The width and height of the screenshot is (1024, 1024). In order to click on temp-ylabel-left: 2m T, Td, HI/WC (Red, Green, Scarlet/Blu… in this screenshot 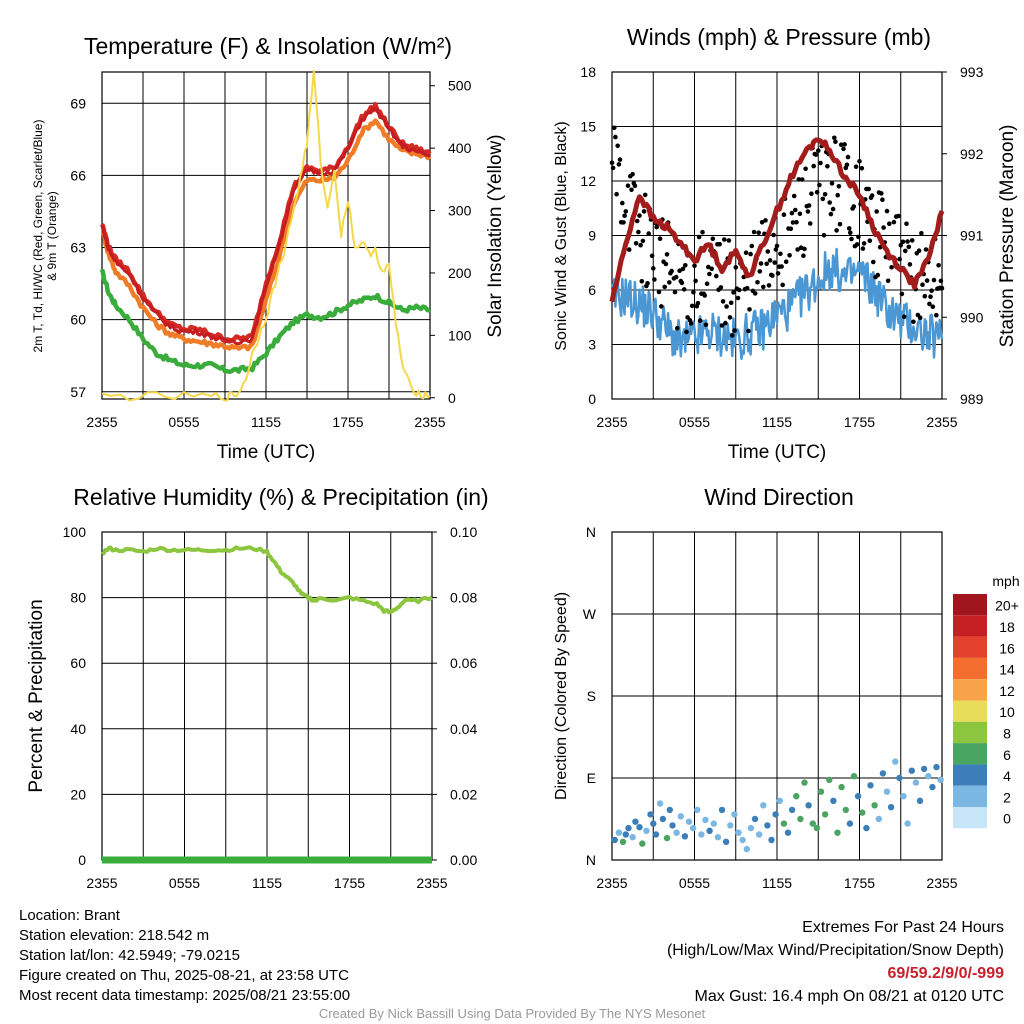, I will do `click(38, 236)`.